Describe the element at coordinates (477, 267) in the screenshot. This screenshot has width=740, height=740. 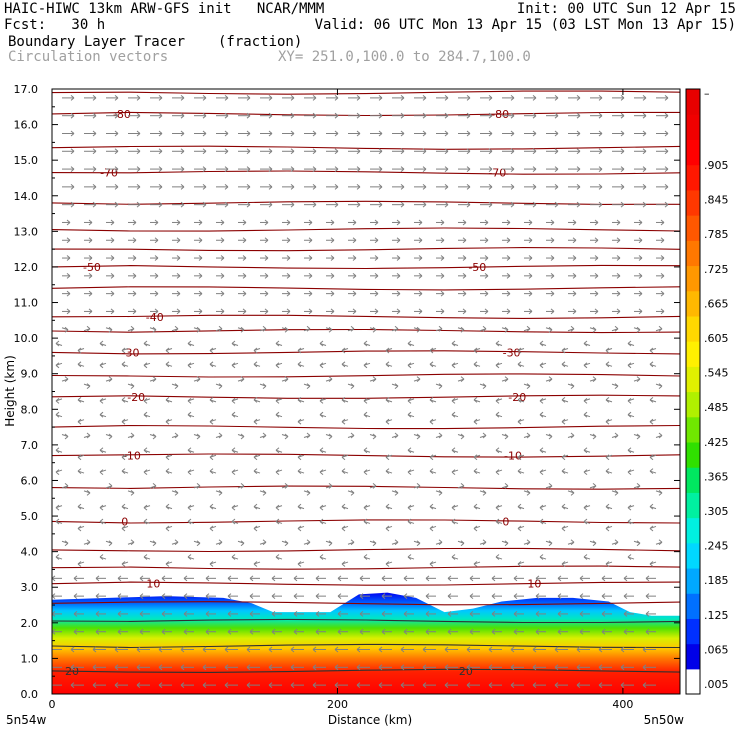
I see `contour-label: -50` at that location.